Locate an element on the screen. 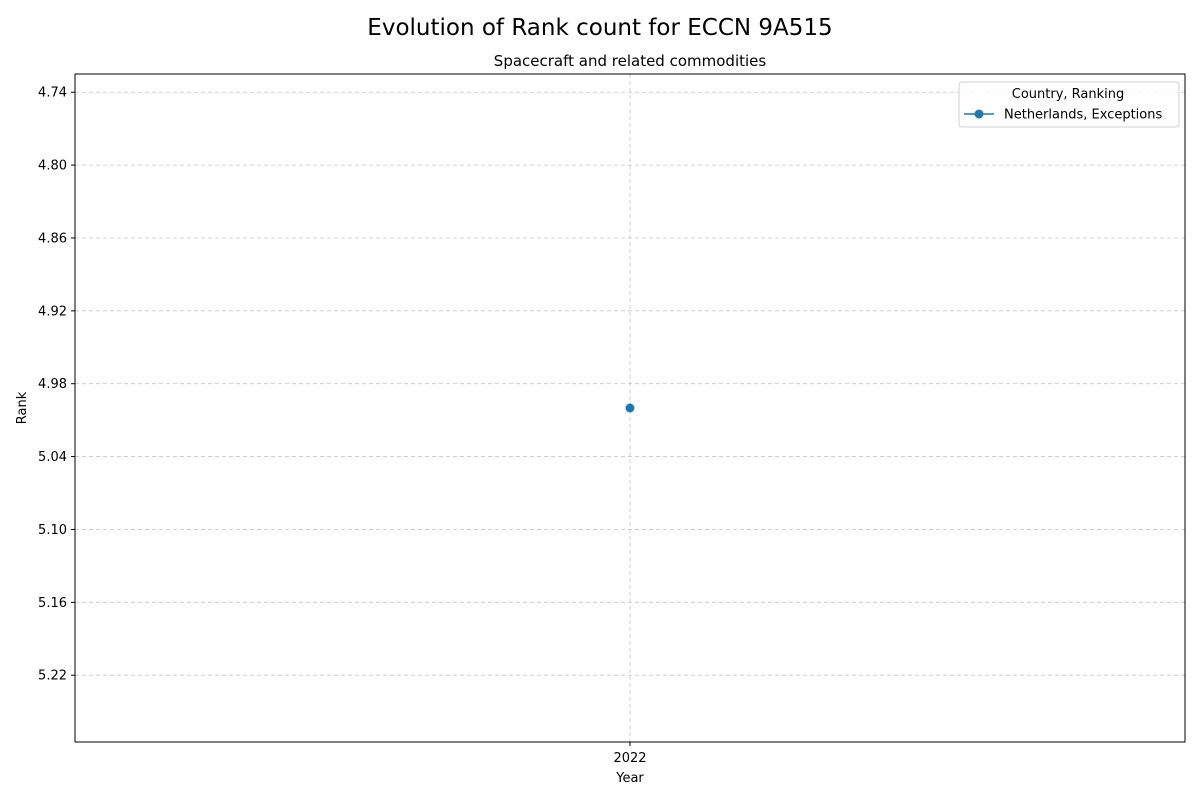 This screenshot has height=800, width=1200. y-tick-label: 4.98 is located at coordinates (52, 384).